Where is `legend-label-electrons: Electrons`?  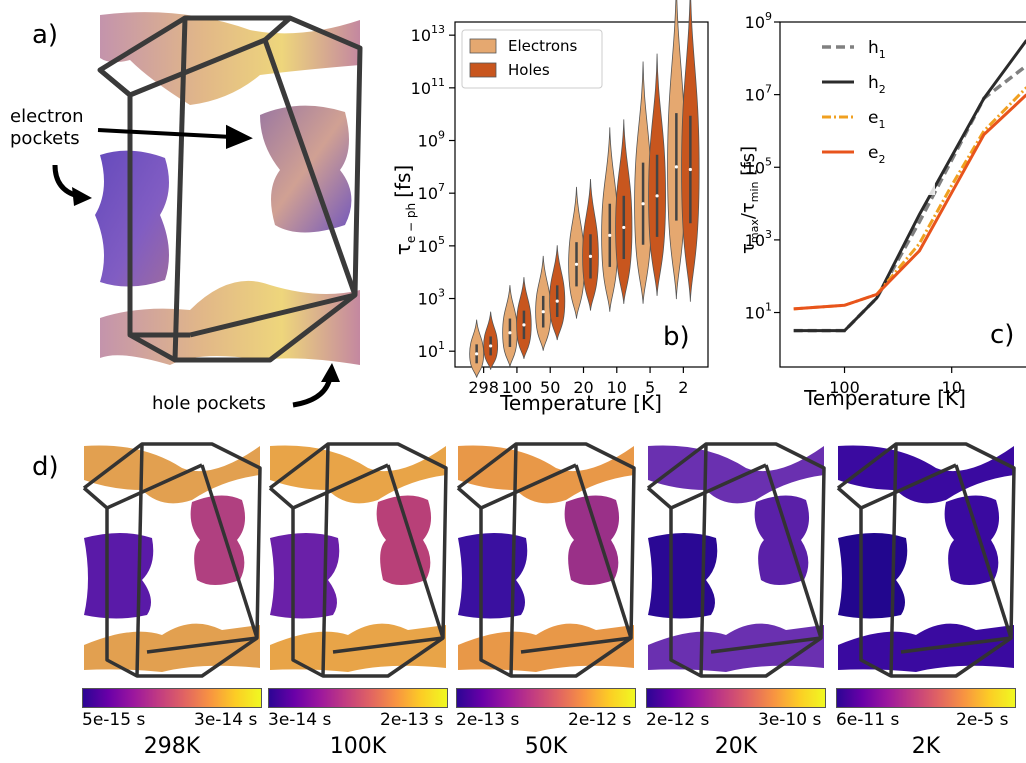
legend-label-electrons: Electrons is located at coordinates (543, 46).